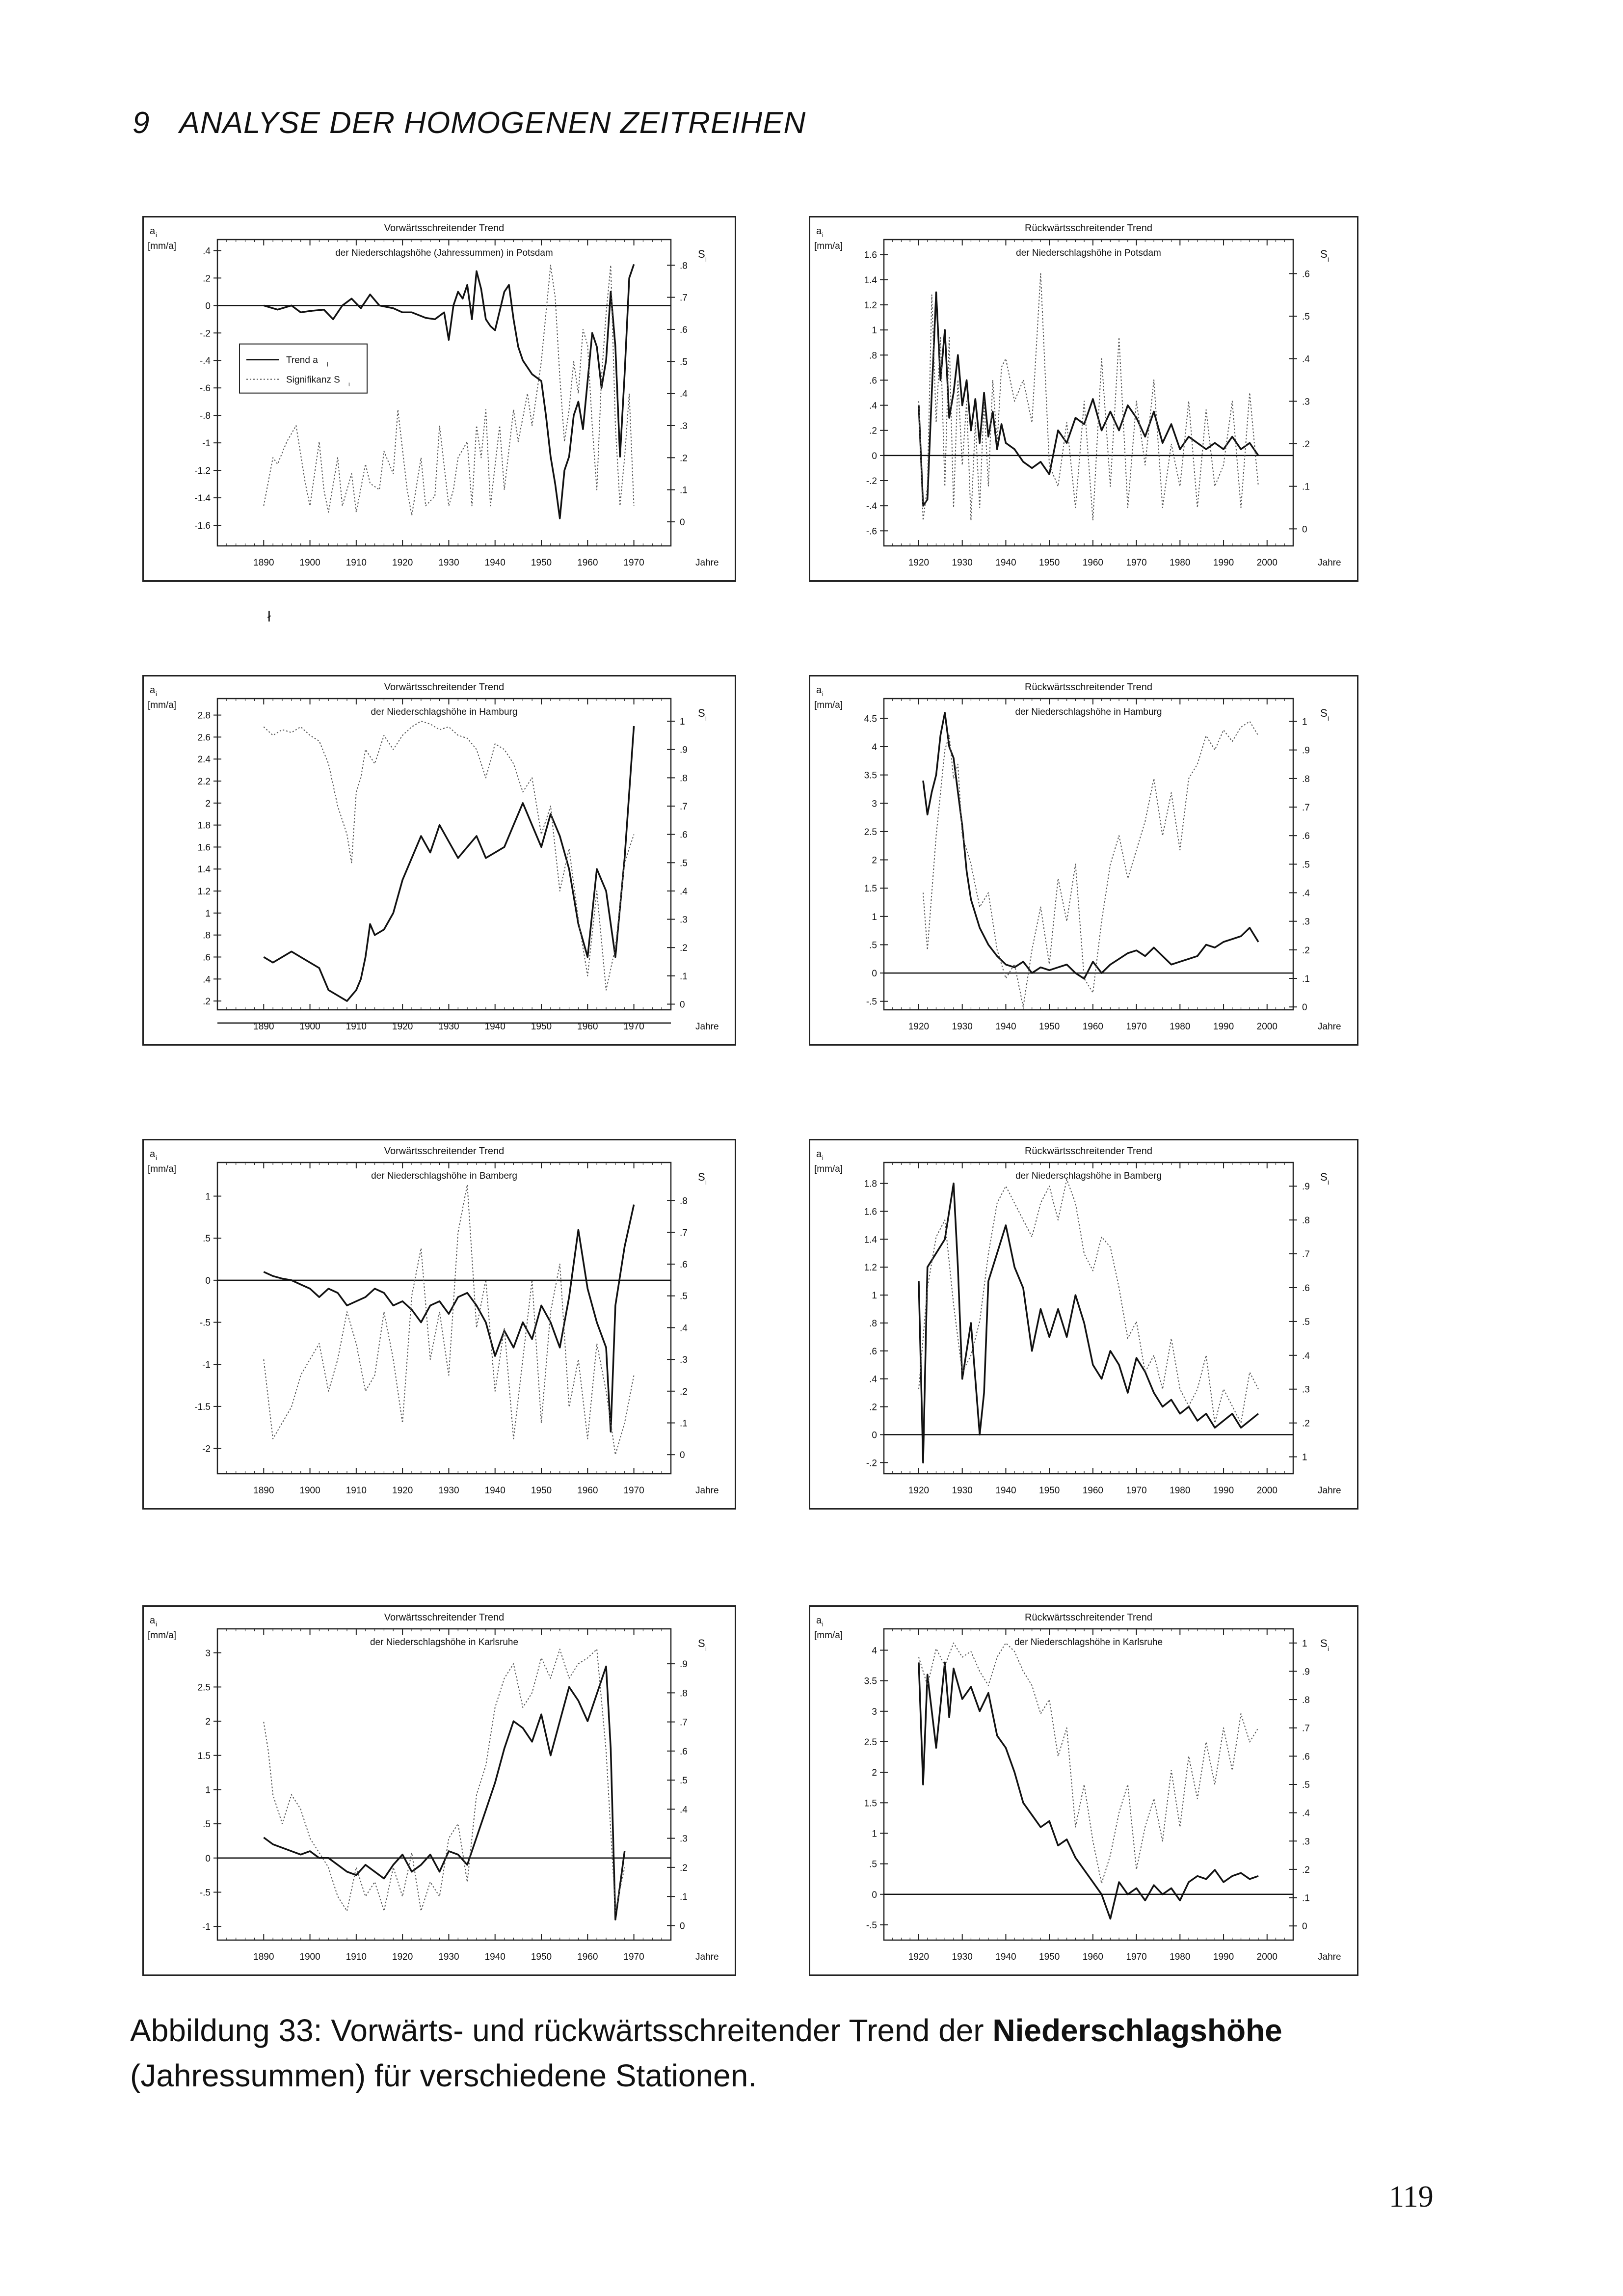 The height and width of the screenshot is (2296, 1623). I want to click on y-tick-label: -.5, so click(205, 1323).